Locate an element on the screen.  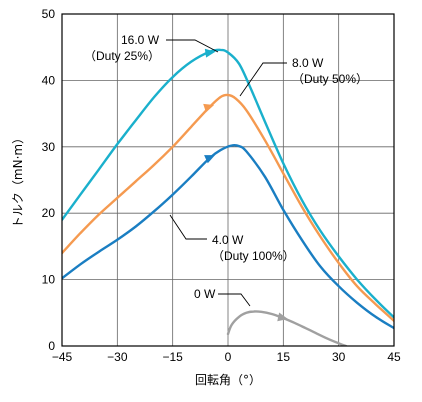
x-tick-label: 0 is located at coordinates (228, 357).